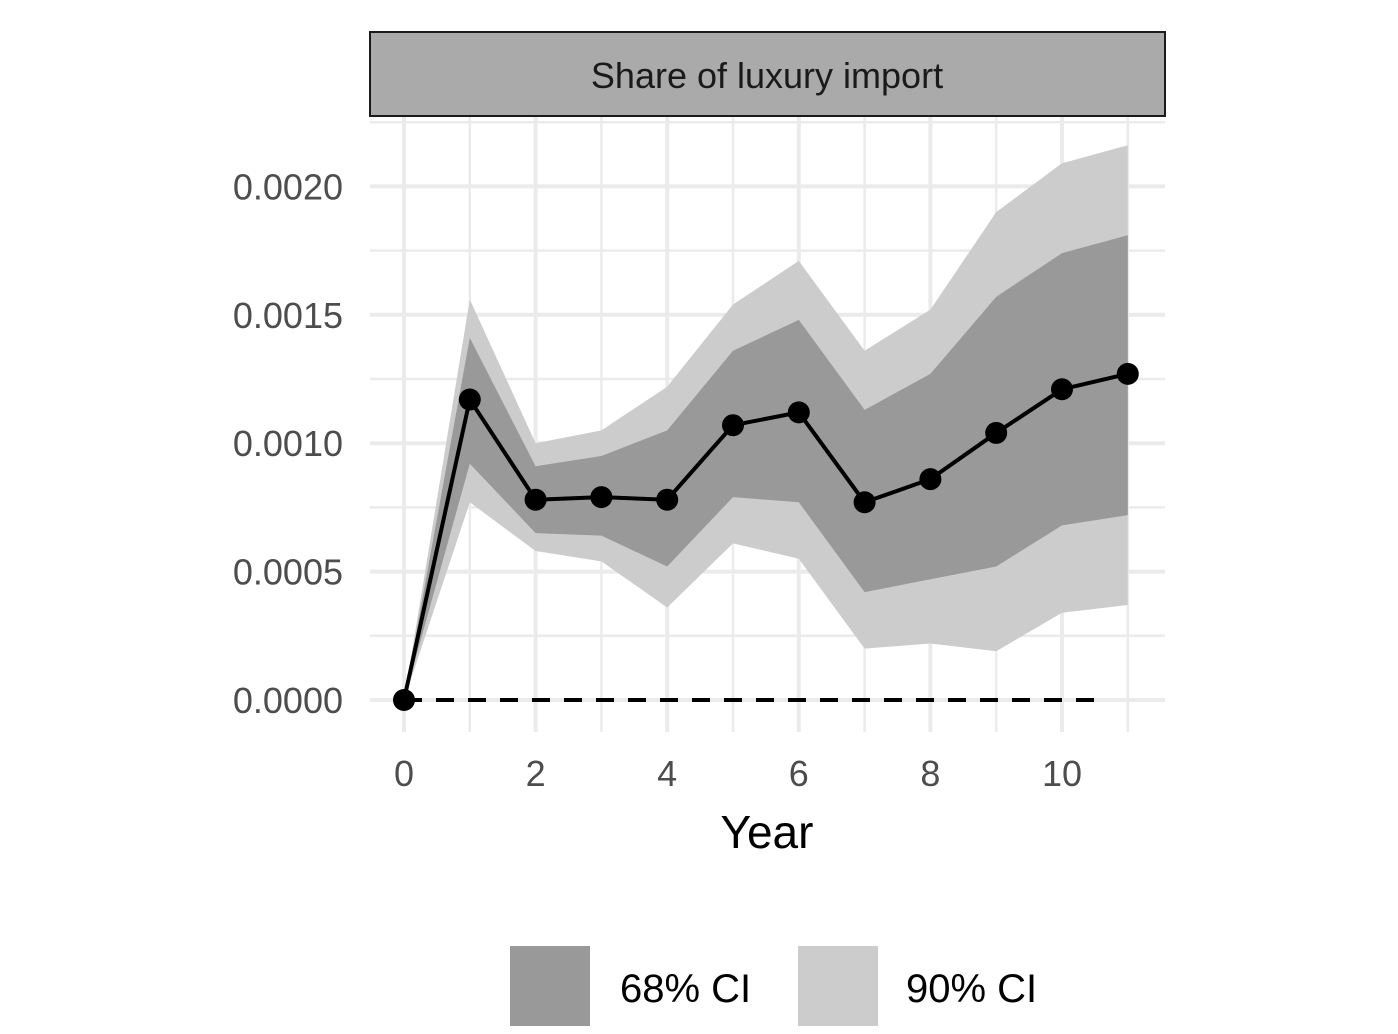  I want to click on x-tick-label: 4, so click(667, 773).